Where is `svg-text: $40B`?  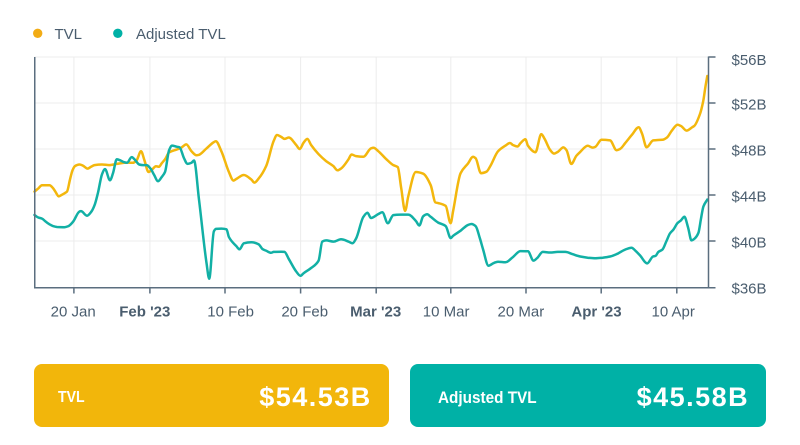
svg-text: $40B is located at coordinates (749, 242).